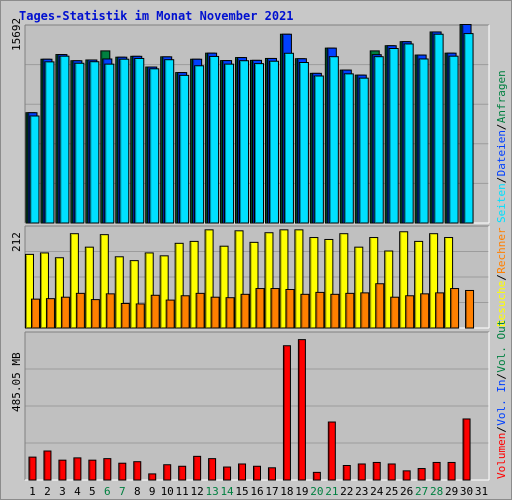 The width and height of the screenshot is (512, 500). I want to click on legend-seiten: Seiten, so click(501, 203).